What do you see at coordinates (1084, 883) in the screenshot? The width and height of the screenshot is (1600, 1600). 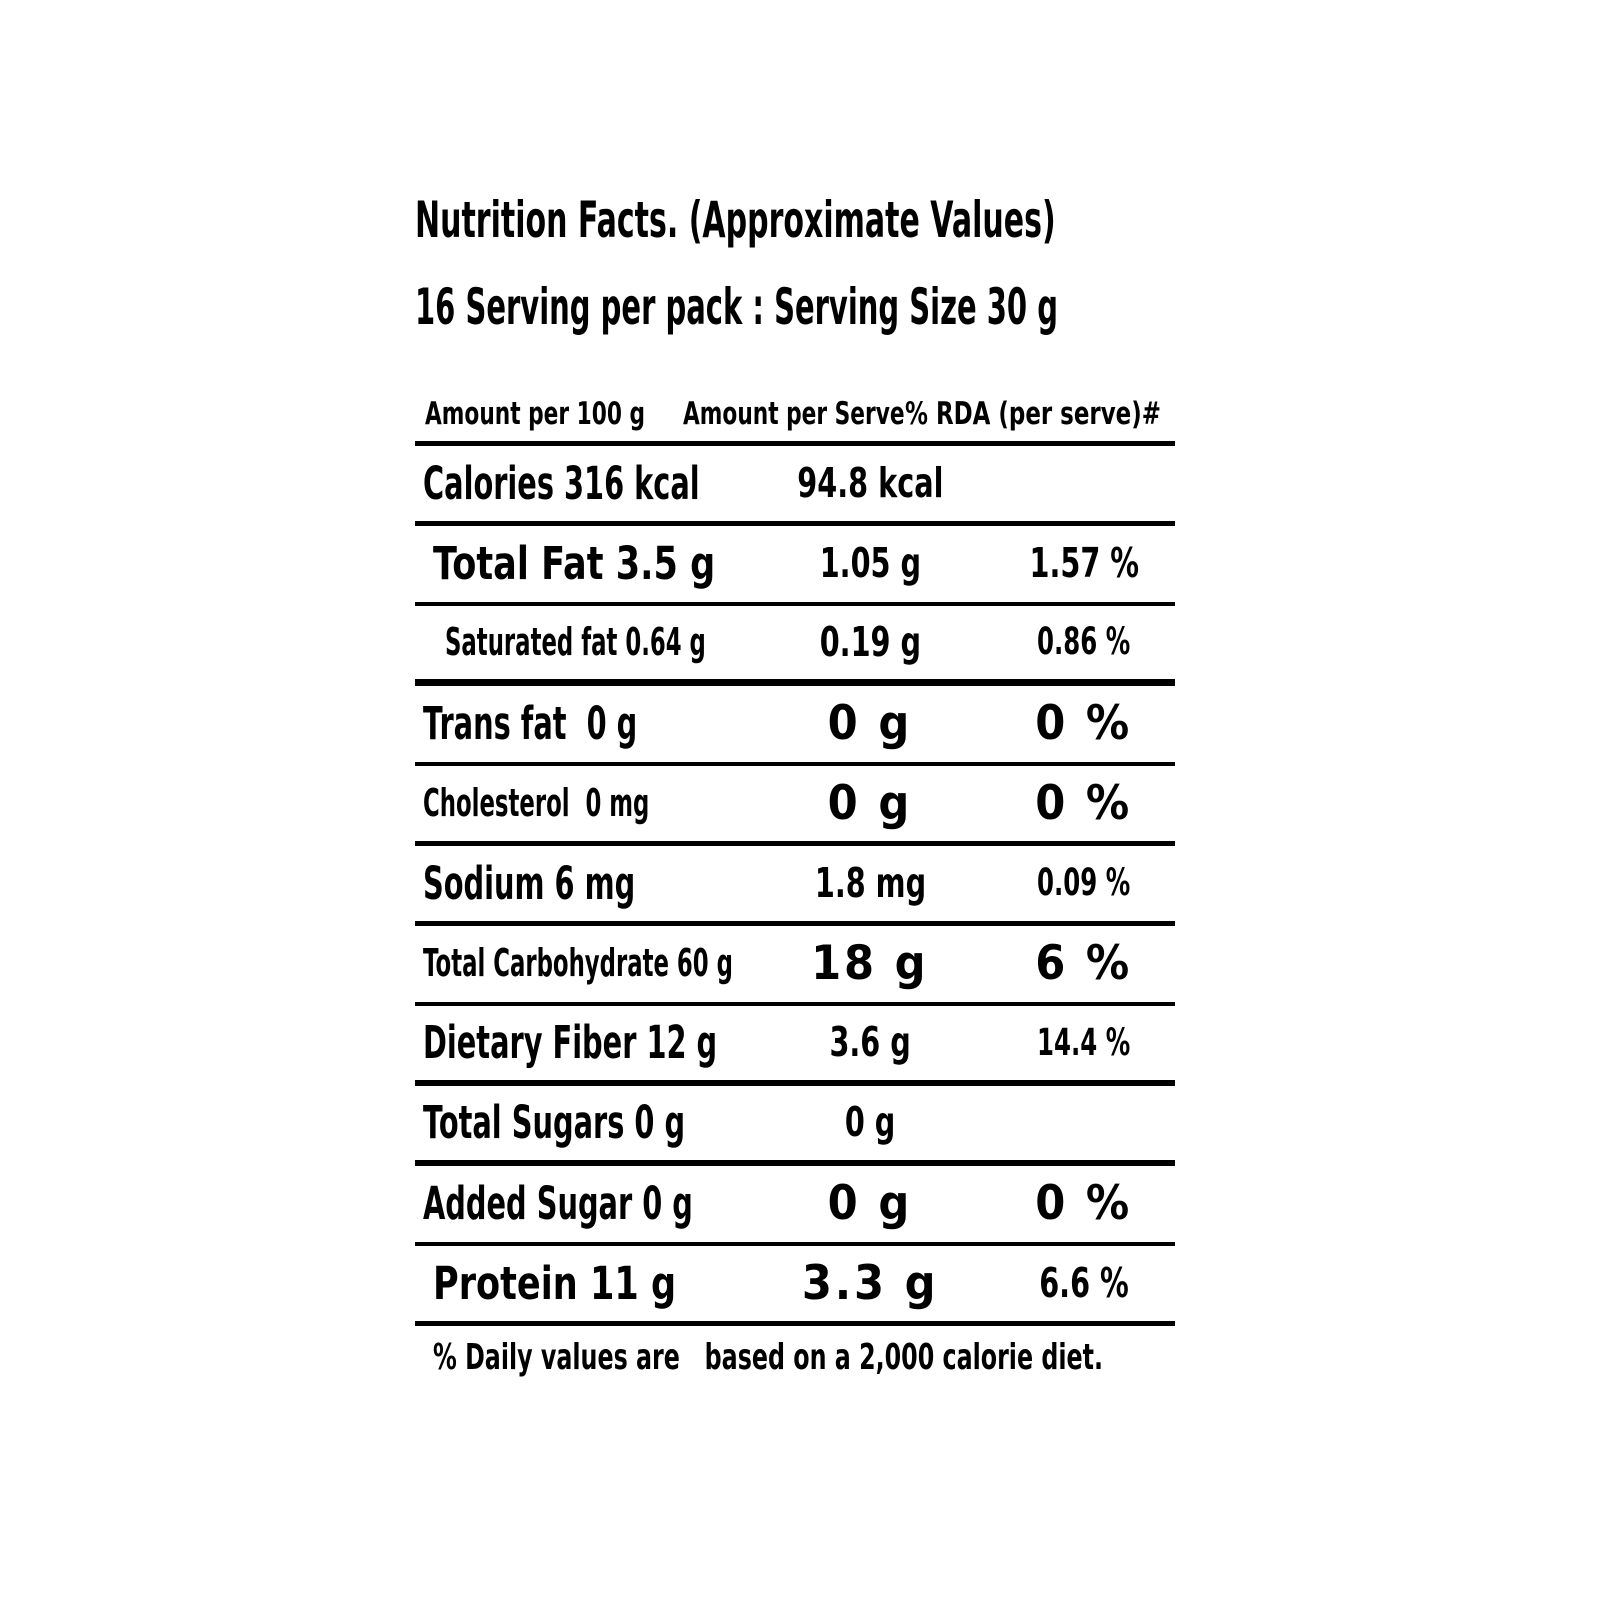 I see `rda-percent: 0.09 %` at bounding box center [1084, 883].